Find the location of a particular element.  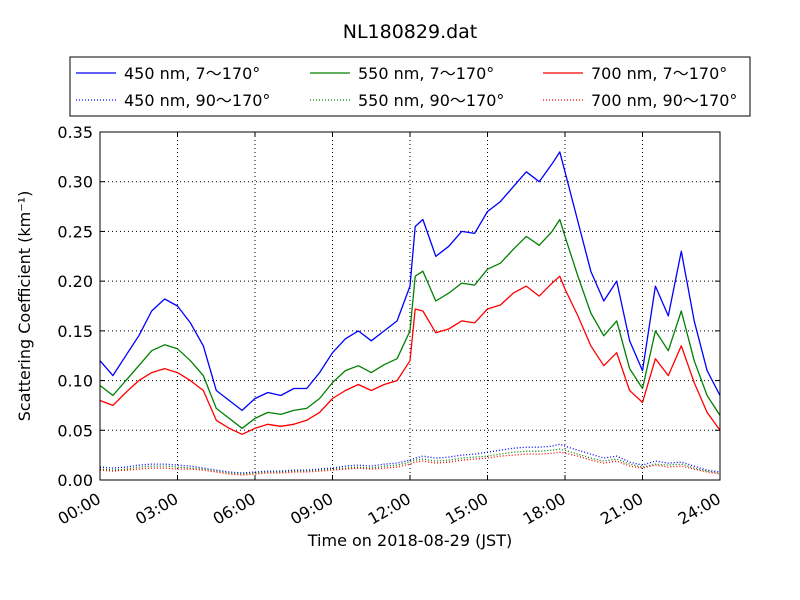

legend-label: 700 nm, 90～170° is located at coordinates (664, 100).